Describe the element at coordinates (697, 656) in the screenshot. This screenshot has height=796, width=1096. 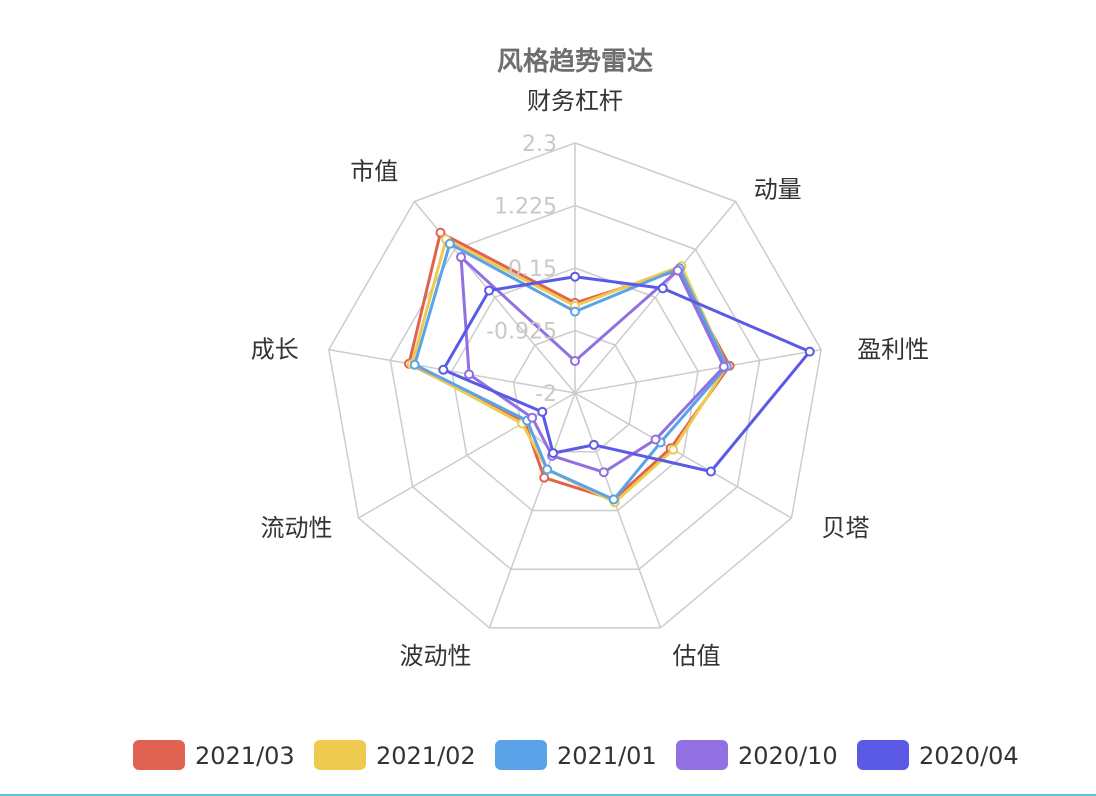
I see `indicator-label: 估值` at that location.